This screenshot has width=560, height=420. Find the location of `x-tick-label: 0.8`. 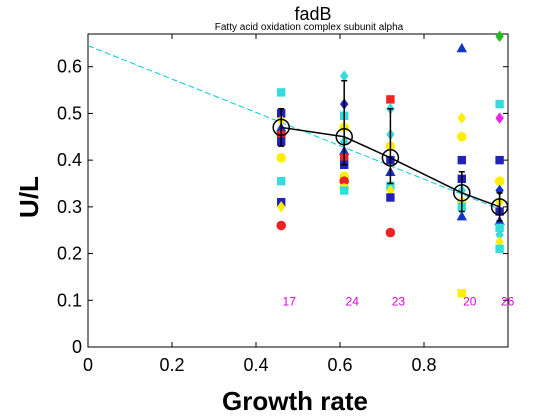

x-tick-label: 0.8 is located at coordinates (423, 365).